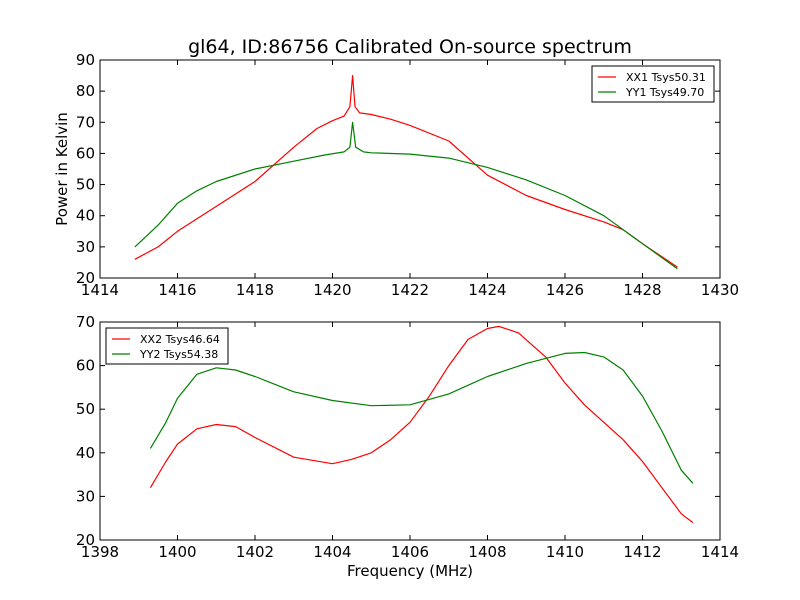  What do you see at coordinates (177, 290) in the screenshot?
I see `x-tick-label: 1416` at bounding box center [177, 290].